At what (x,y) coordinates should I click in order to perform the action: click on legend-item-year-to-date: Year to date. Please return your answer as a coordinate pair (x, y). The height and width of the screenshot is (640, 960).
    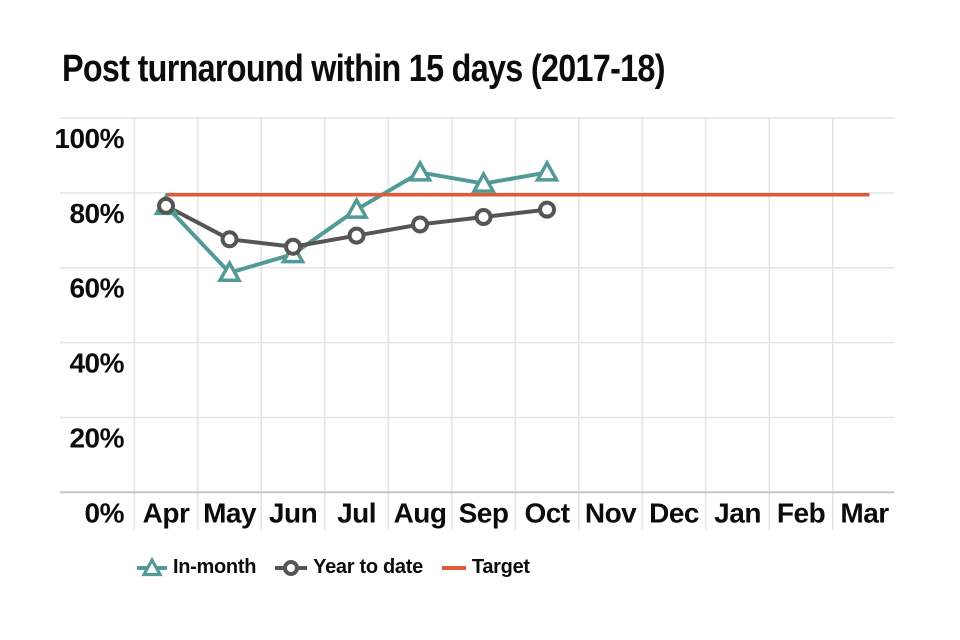
    Looking at the image, I should click on (349, 567).